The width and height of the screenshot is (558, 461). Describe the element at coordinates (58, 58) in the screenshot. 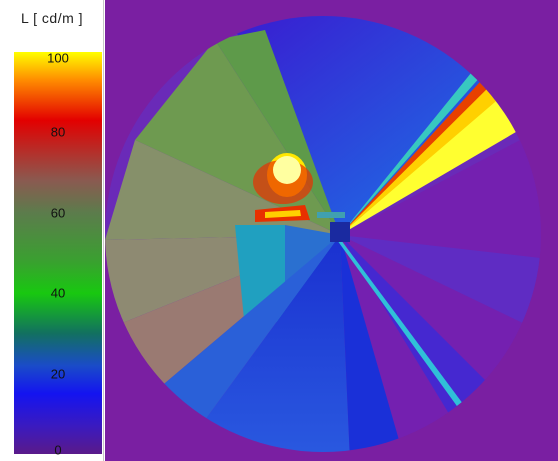

I see `legend-tick-100: 100` at that location.